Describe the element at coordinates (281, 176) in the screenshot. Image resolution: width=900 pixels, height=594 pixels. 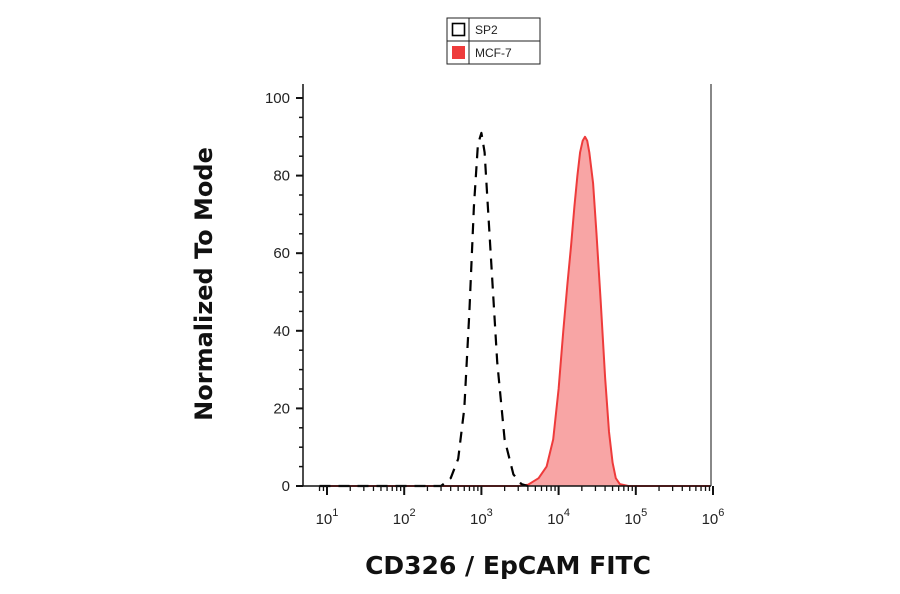
I see `y-tick-label-80: 80` at that location.